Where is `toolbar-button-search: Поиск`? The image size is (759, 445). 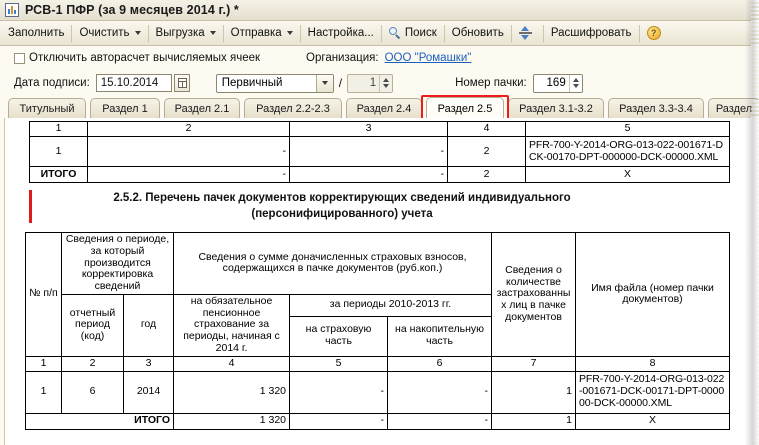
toolbar-button-search: Поиск is located at coordinates (413, 33).